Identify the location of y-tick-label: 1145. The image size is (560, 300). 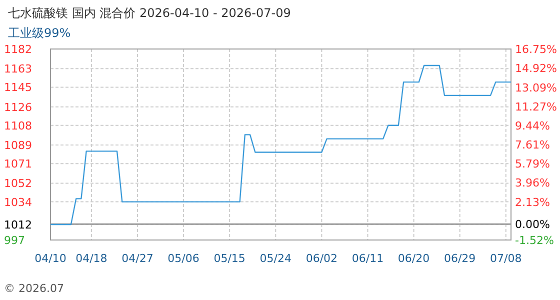
(18, 87).